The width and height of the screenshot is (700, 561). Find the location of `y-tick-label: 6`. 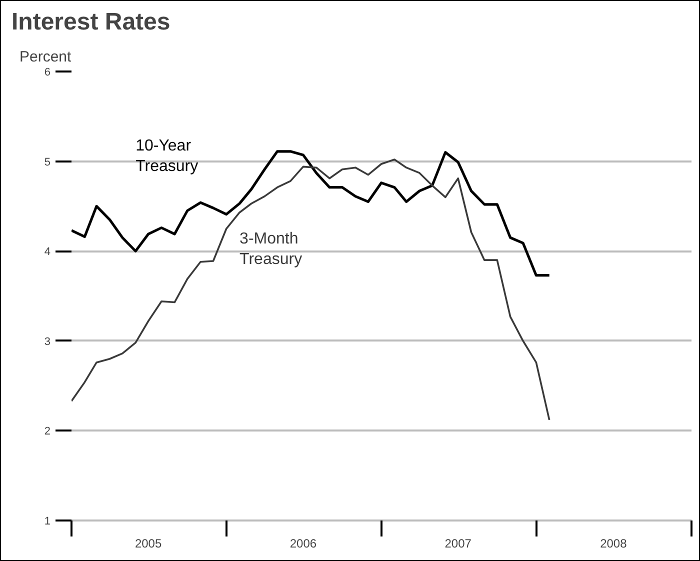

y-tick-label: 6 is located at coordinates (47, 72).